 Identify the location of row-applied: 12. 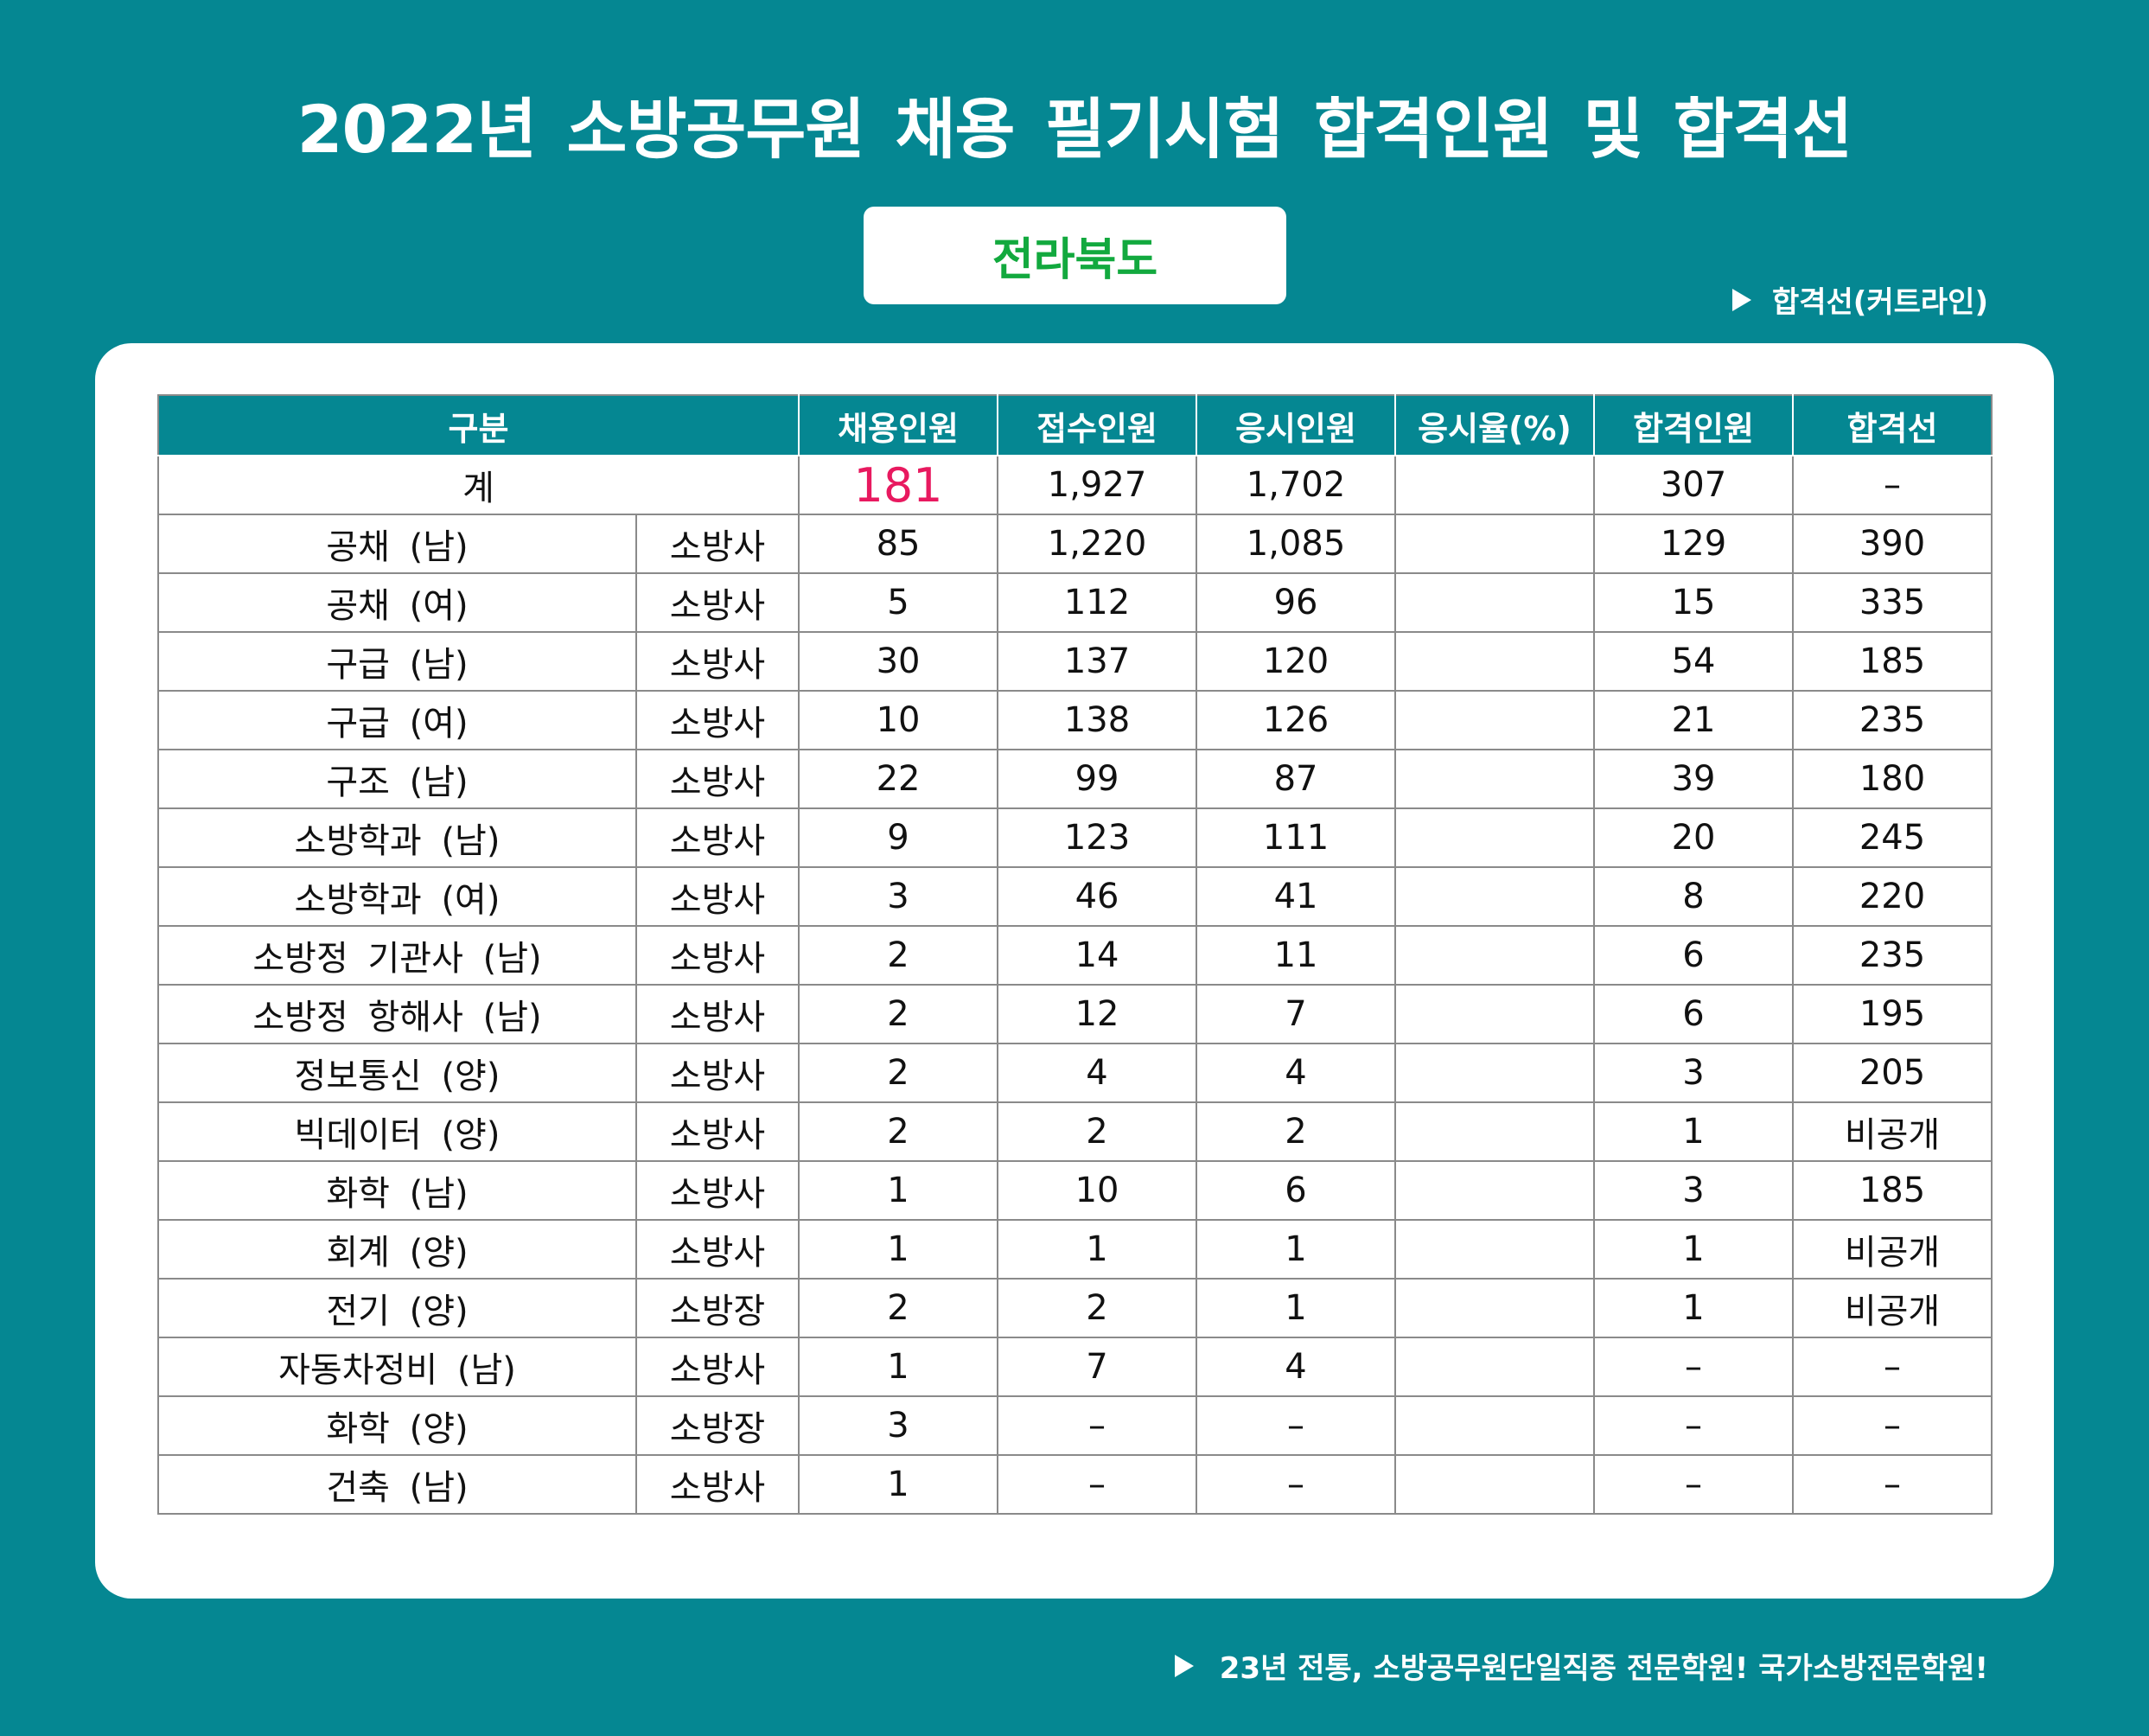
(1097, 1014).